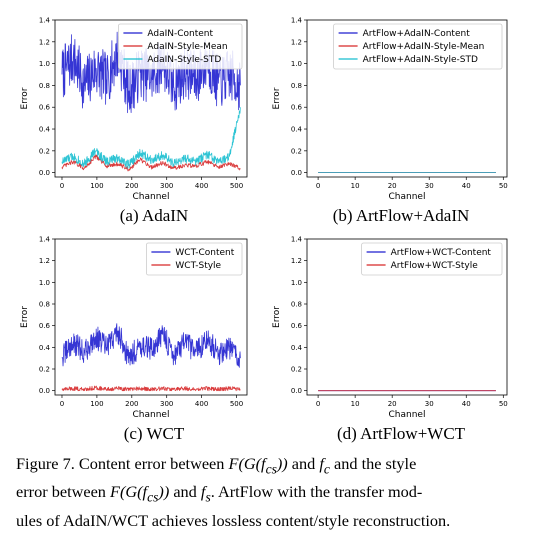 Image resolution: width=542 pixels, height=541 pixels. I want to click on subfigure-label-b: (b) ArtFlow+AdaIN, so click(401, 215).